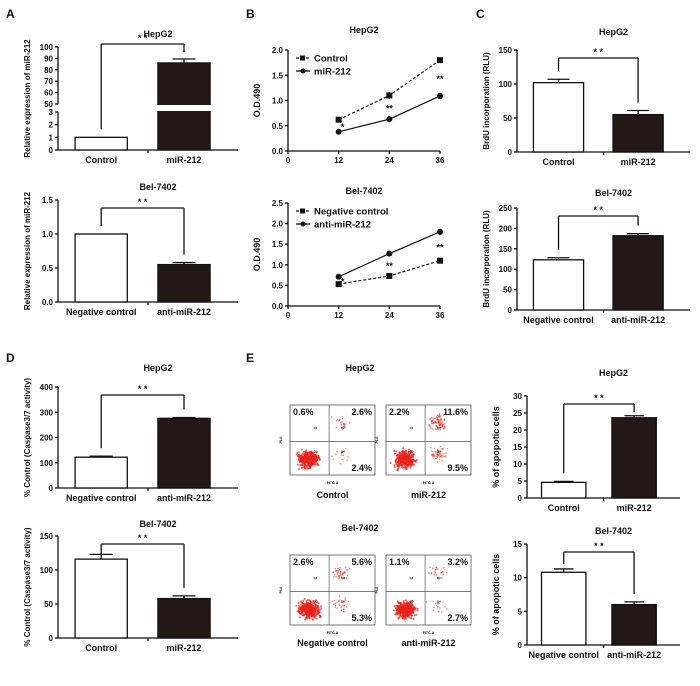 This screenshot has height=686, width=700. What do you see at coordinates (333, 495) in the screenshot?
I see `plot-label: Control` at bounding box center [333, 495].